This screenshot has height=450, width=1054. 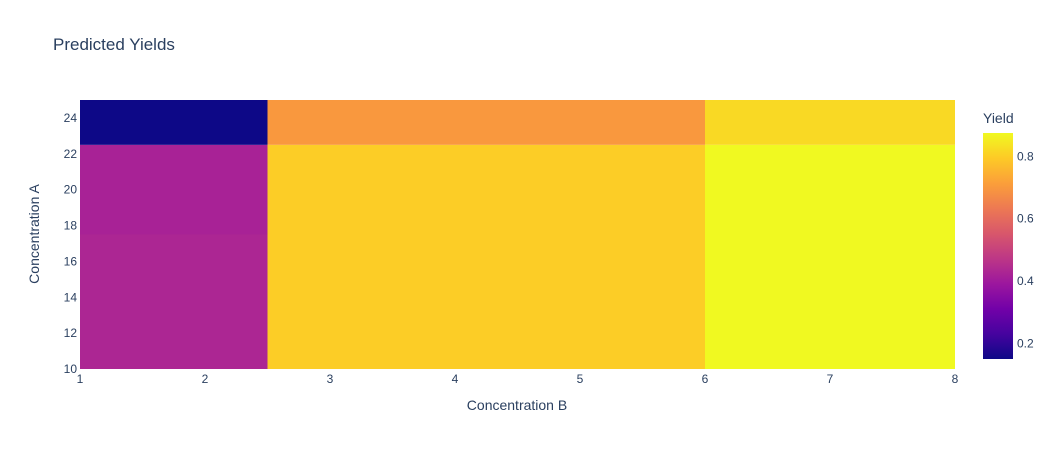 What do you see at coordinates (1025, 343) in the screenshot?
I see `colorbar-tick-label: 0.2` at bounding box center [1025, 343].